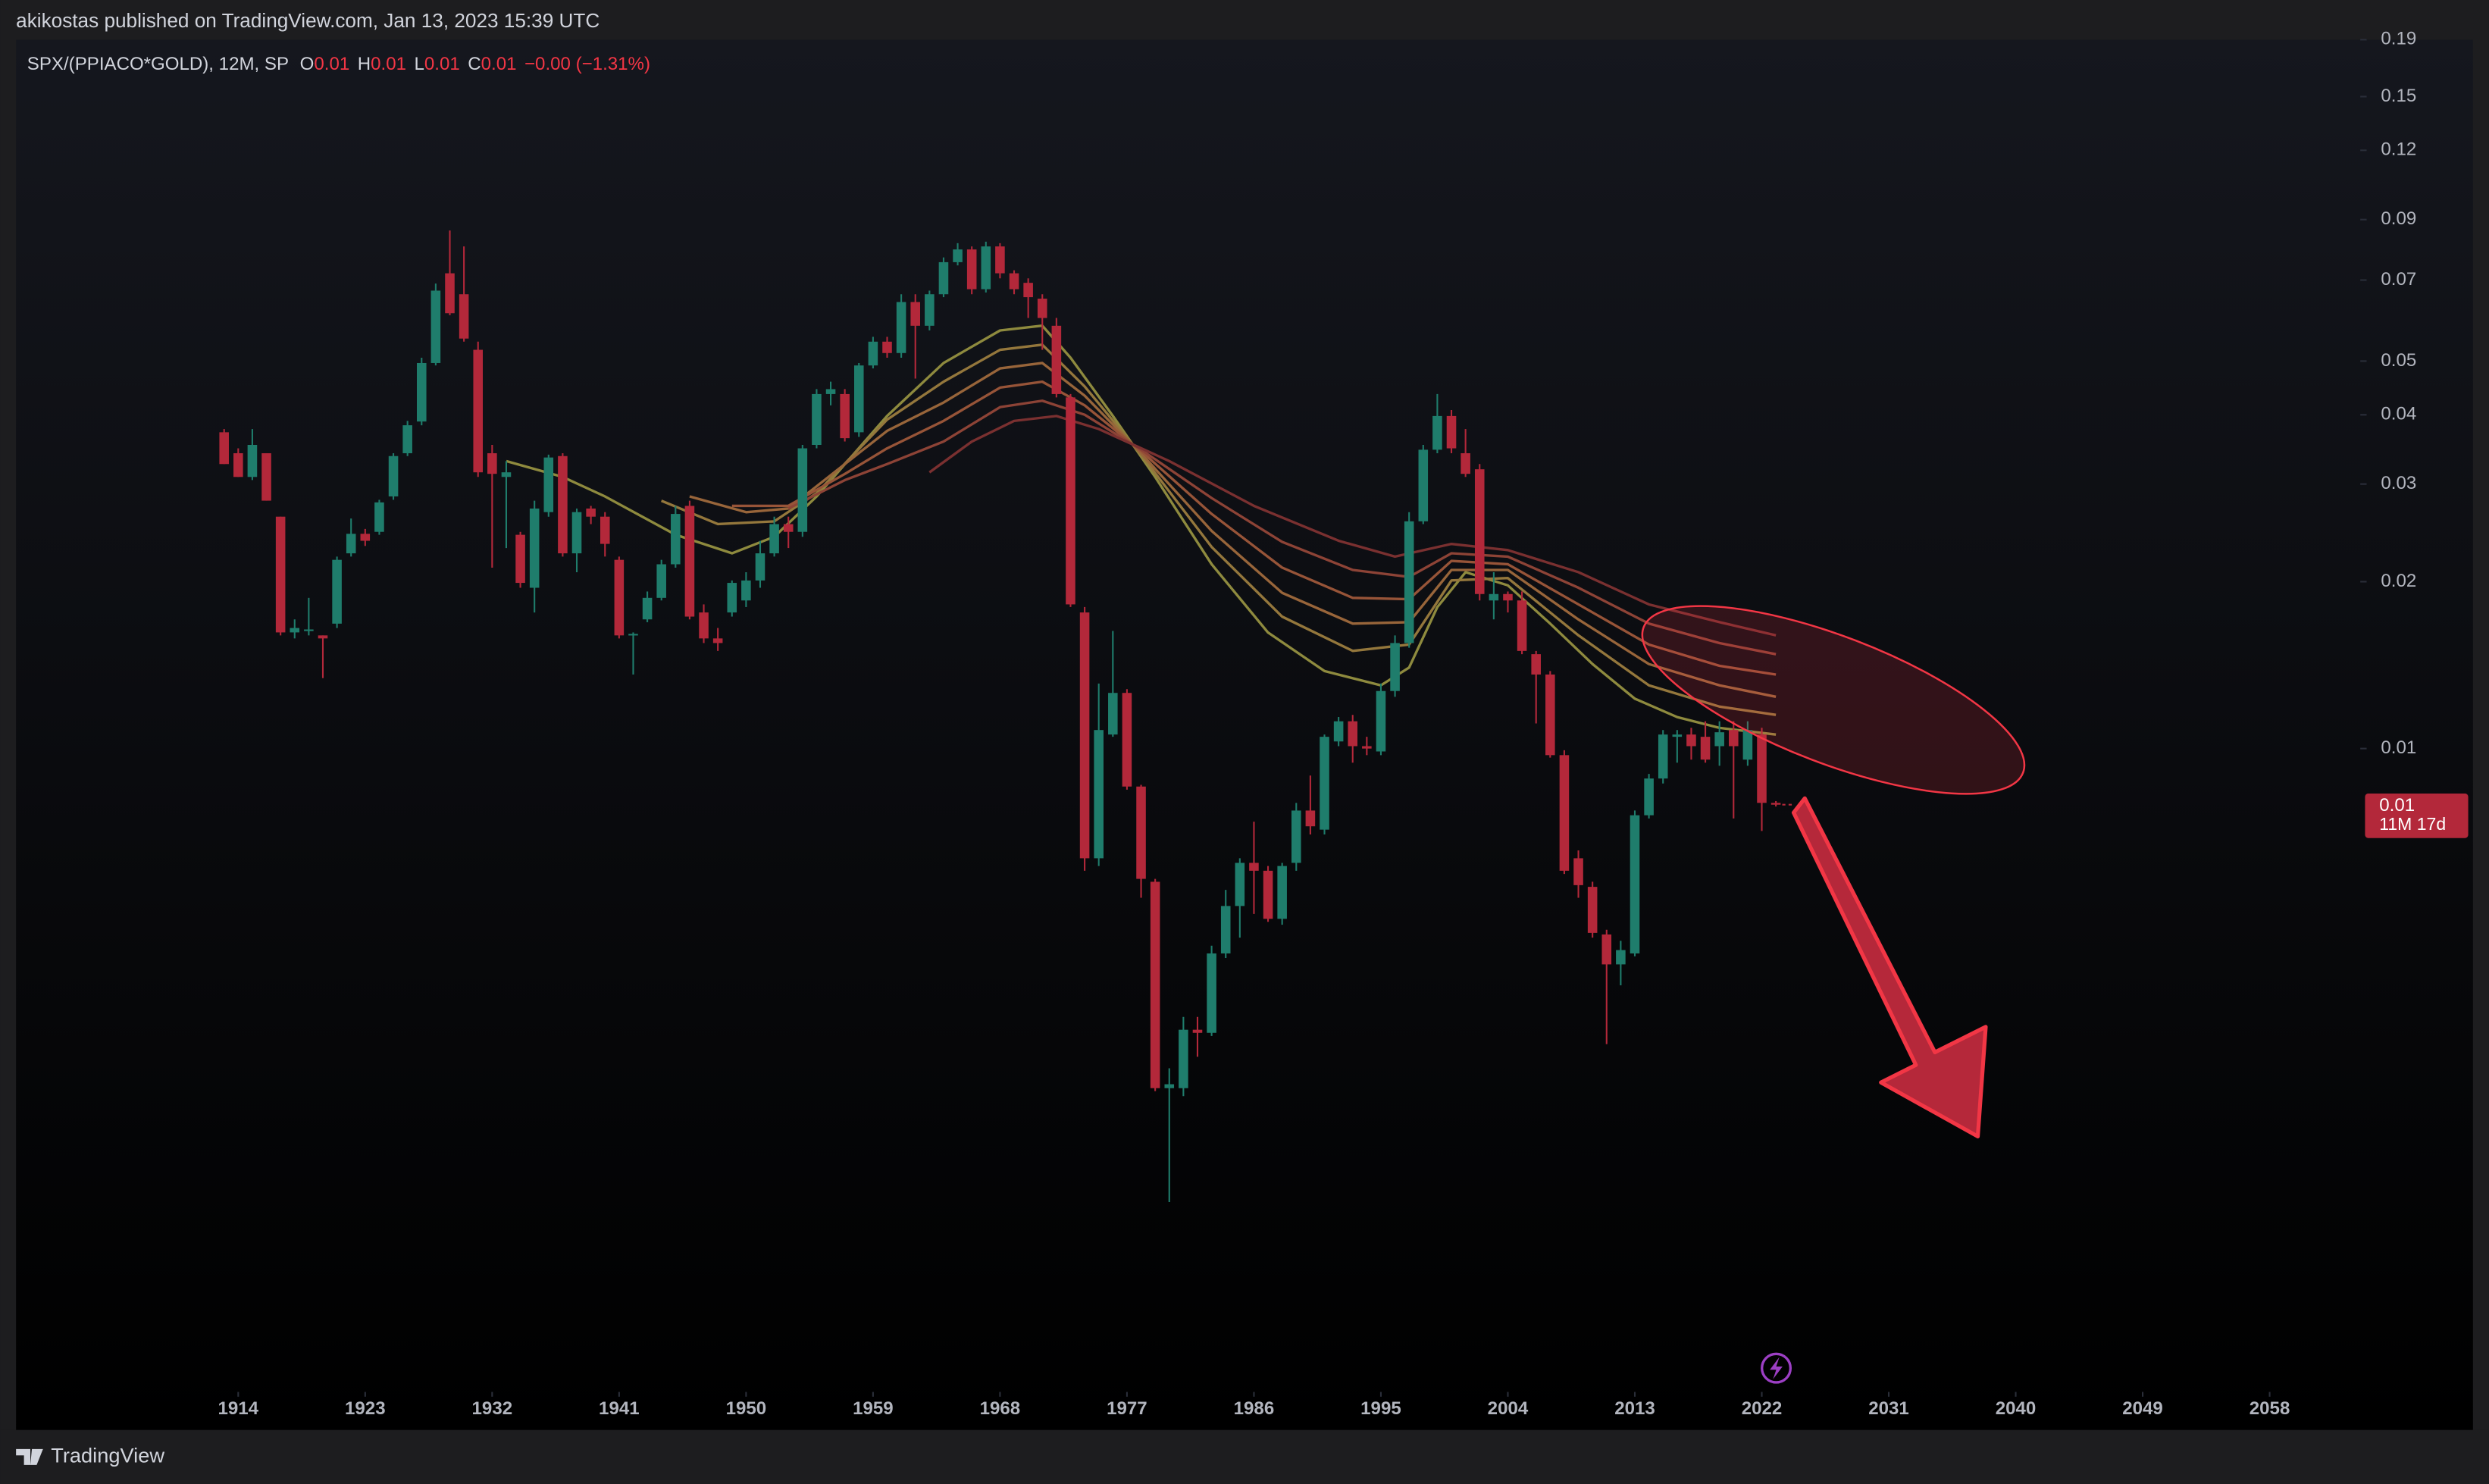 The image size is (2489, 1484). Describe the element at coordinates (2412, 824) in the screenshot. I see `bar-countdown: 11M 17d` at that location.